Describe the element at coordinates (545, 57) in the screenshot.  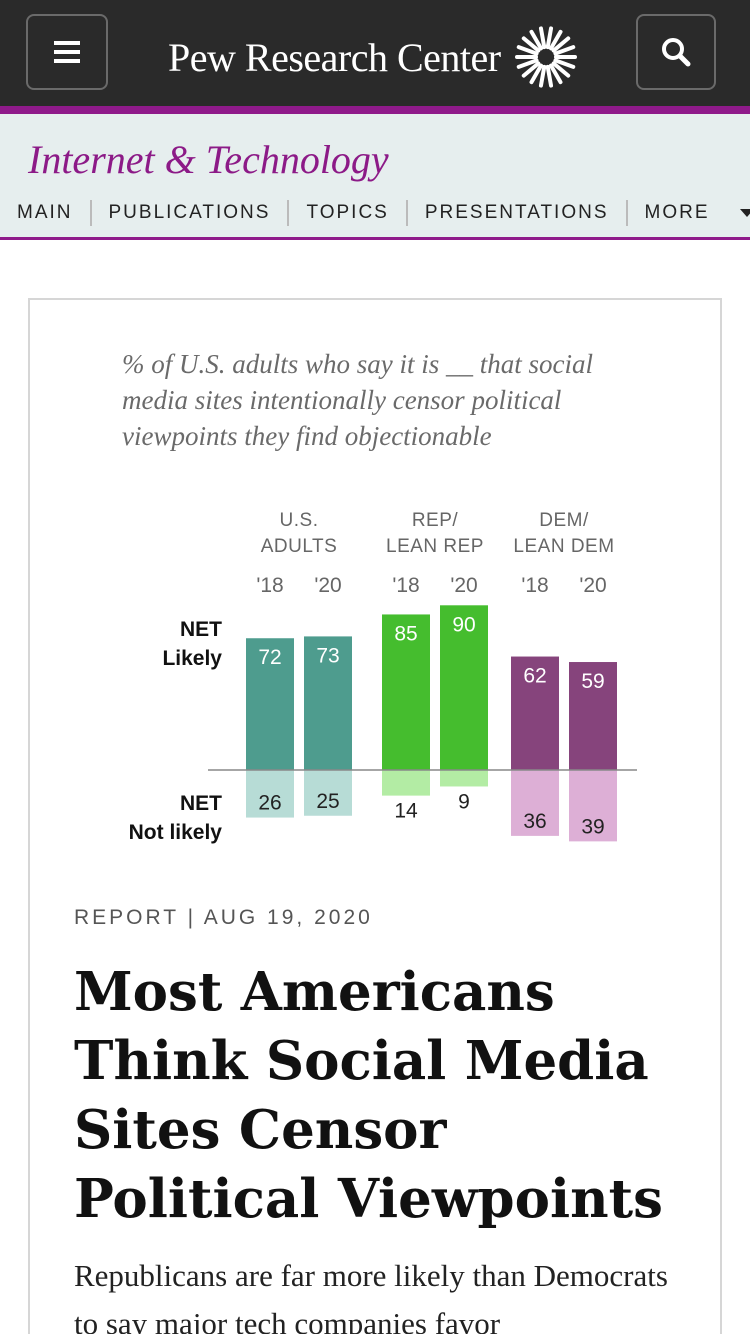
I see `sunburst-logo-icon` at that location.